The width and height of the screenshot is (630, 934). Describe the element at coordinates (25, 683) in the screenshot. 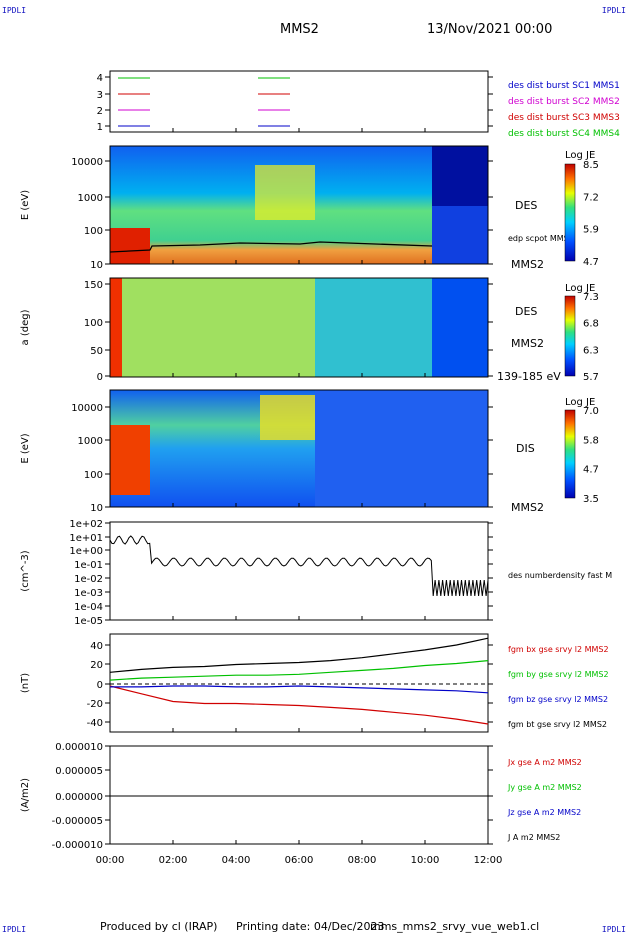

I see `y-axis-label: (nT)` at that location.